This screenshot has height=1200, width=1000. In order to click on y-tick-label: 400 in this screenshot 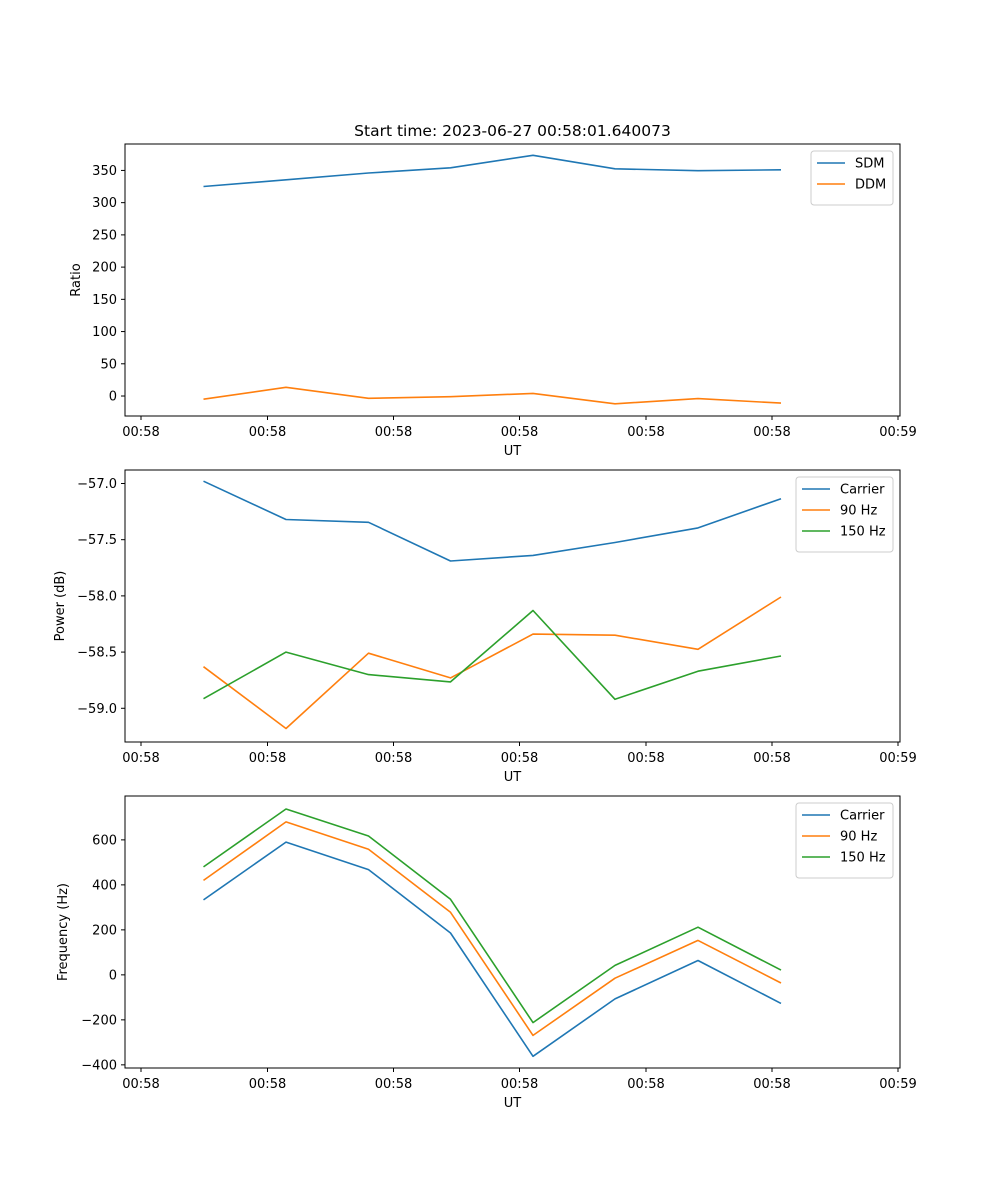, I will do `click(104, 885)`.